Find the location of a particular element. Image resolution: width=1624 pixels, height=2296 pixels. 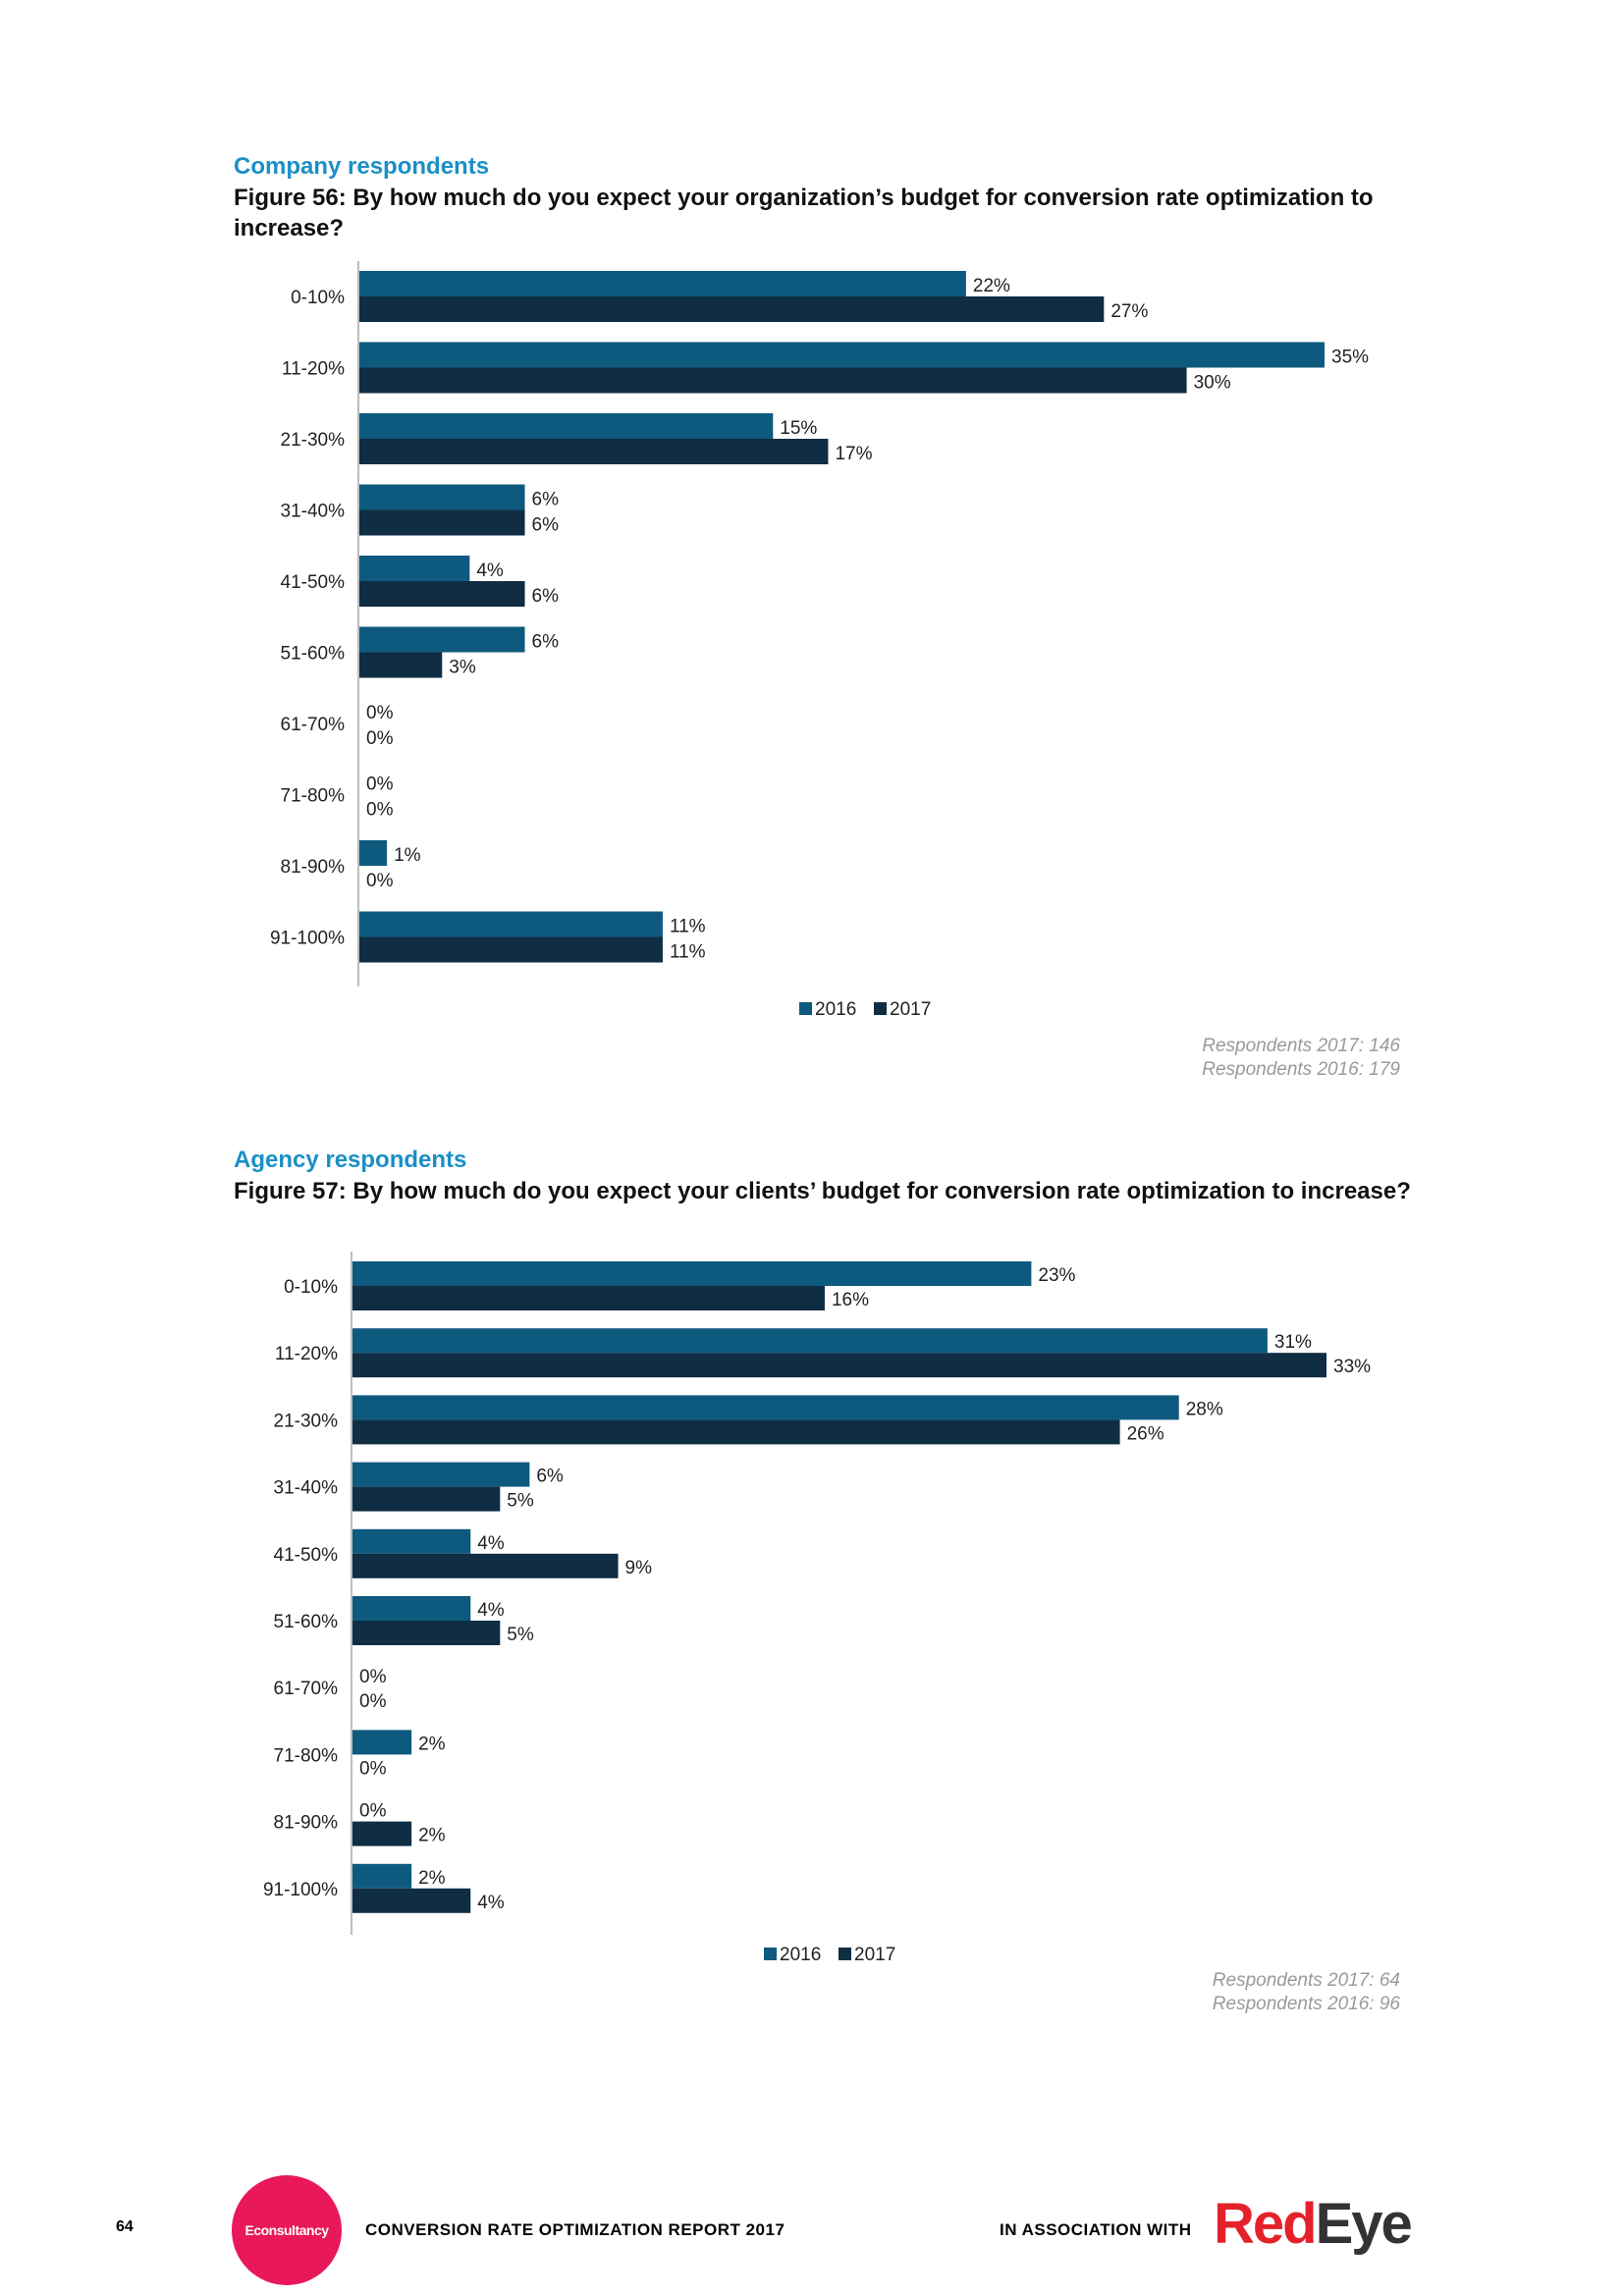

redeye-logo: RedEye is located at coordinates (1313, 2224).